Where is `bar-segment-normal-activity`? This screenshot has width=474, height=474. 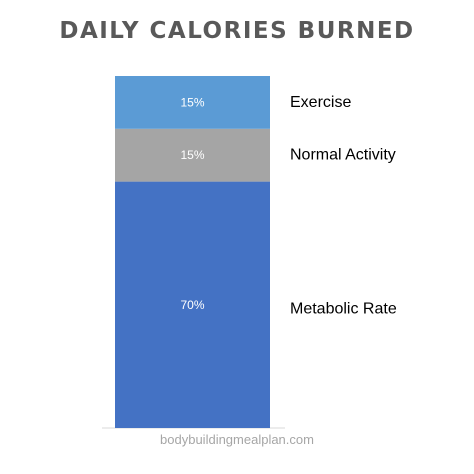
bar-segment-normal-activity is located at coordinates (192, 155).